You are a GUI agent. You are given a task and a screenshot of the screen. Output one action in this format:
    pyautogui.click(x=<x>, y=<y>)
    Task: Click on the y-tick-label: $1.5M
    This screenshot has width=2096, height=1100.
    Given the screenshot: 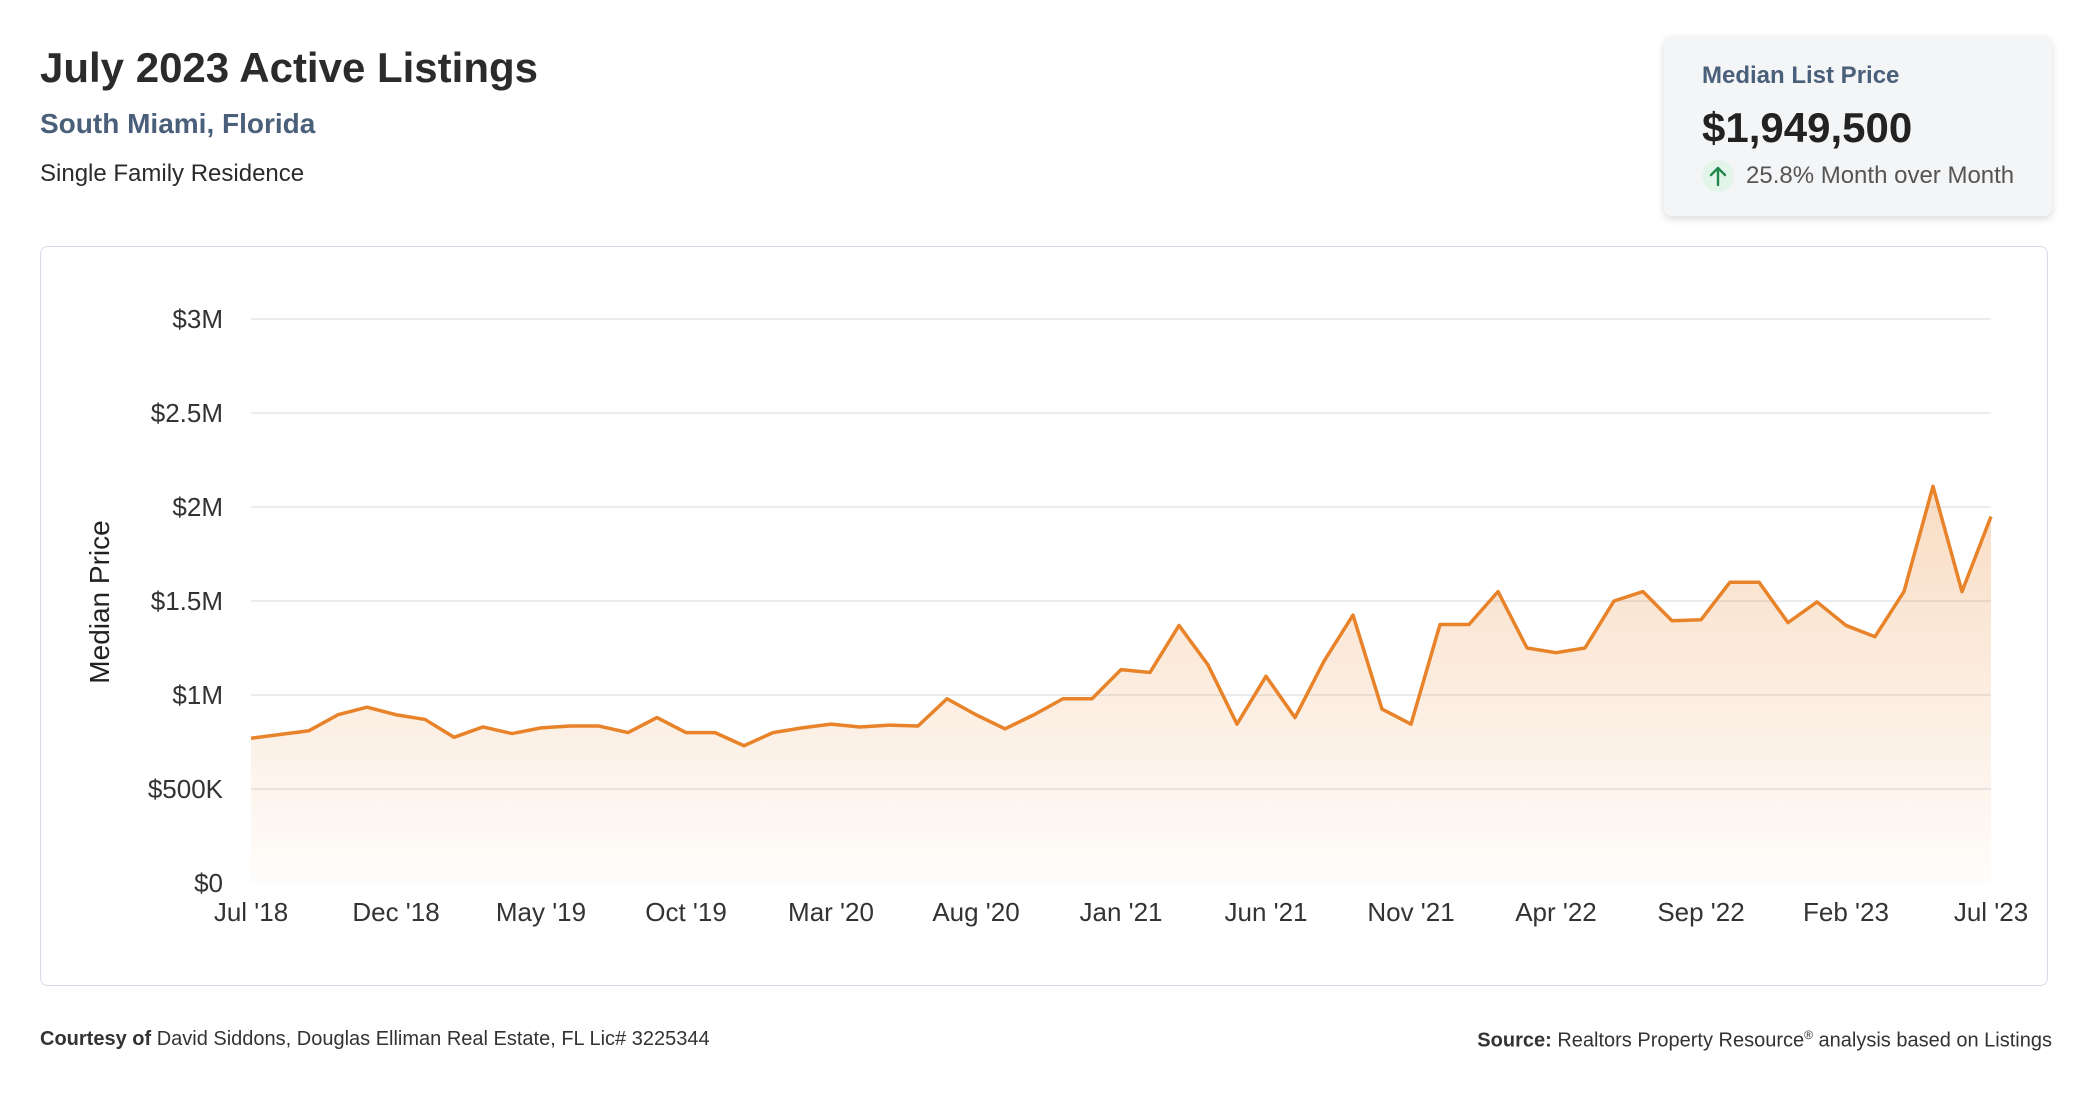 What is the action you would take?
    pyautogui.click(x=187, y=601)
    